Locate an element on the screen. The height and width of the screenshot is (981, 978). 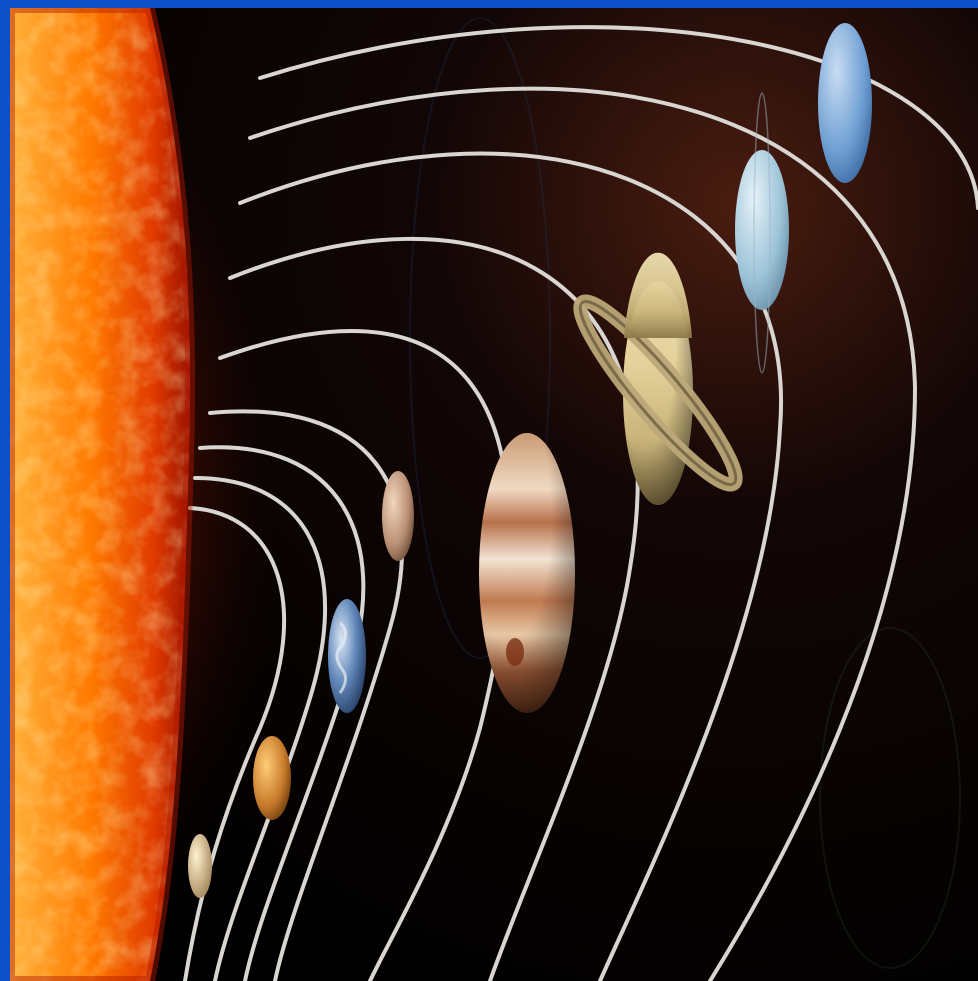
neptune is located at coordinates (845, 103).